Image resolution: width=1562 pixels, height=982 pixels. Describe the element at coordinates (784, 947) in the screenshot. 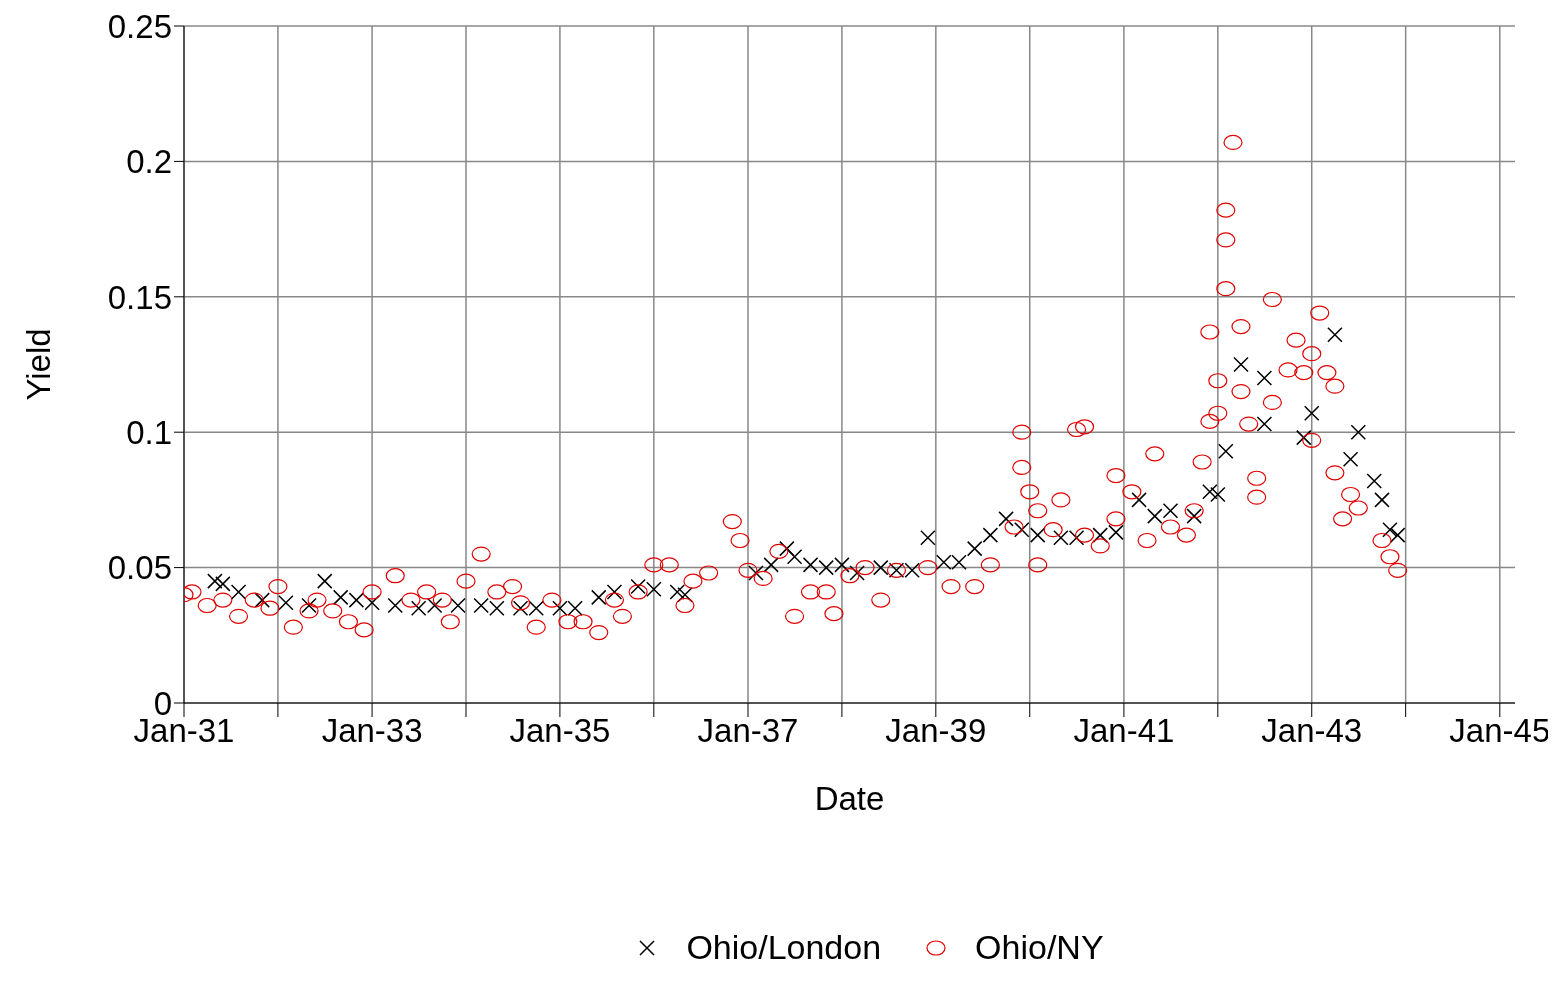

I see `legend-label: Ohio/London` at that location.